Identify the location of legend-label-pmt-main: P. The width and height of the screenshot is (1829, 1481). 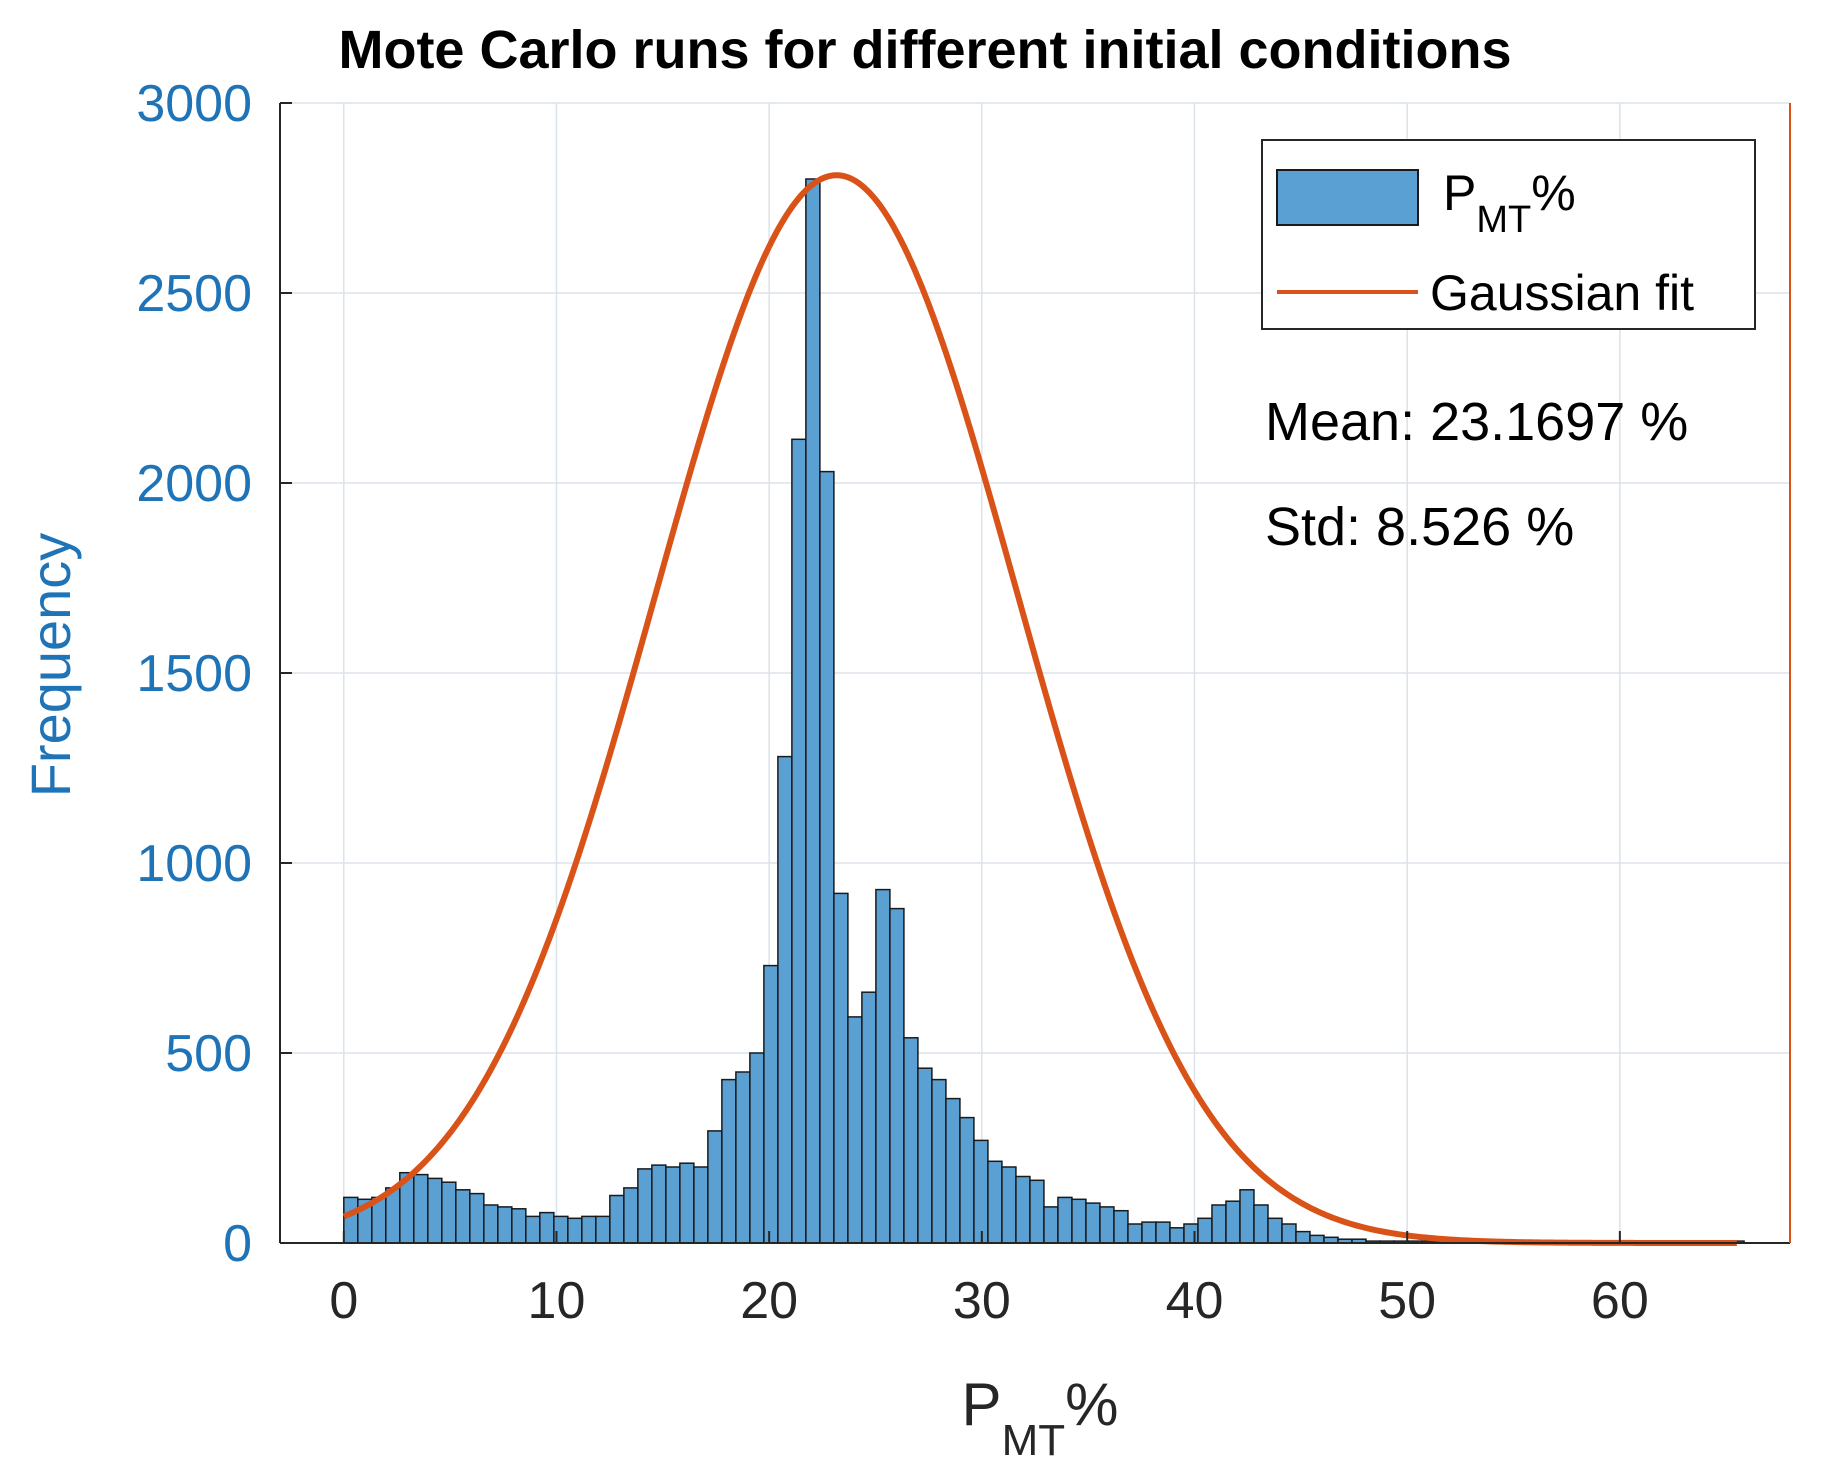
(1459, 193).